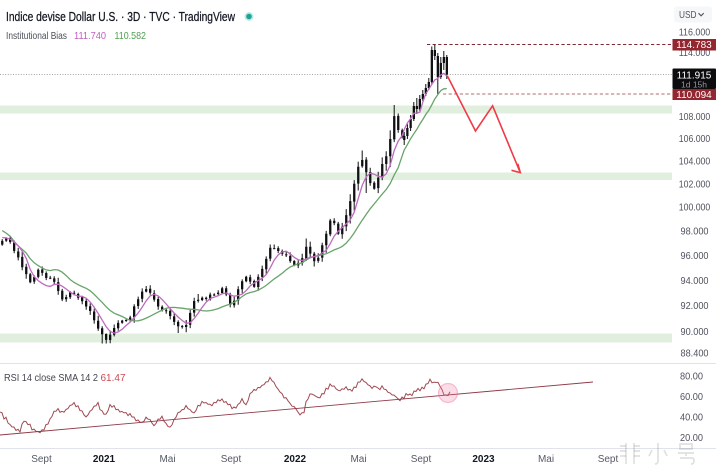  Describe the element at coordinates (695, 139) in the screenshot. I see `svg-text: 106.000` at that location.